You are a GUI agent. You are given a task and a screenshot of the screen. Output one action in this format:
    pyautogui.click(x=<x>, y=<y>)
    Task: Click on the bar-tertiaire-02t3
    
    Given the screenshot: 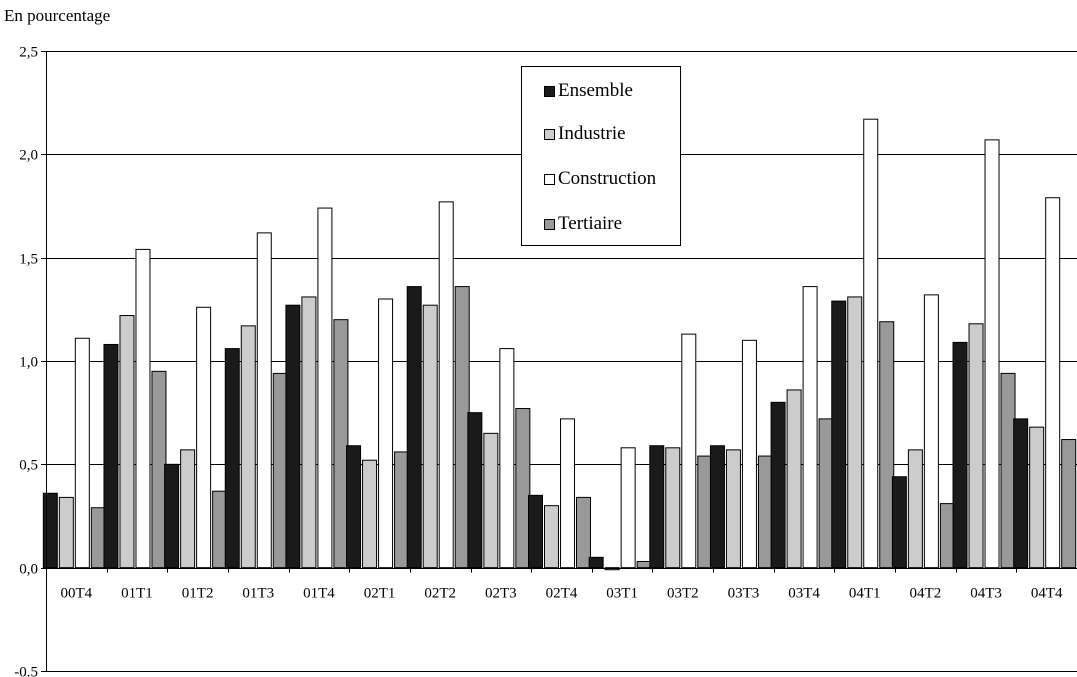 What is the action you would take?
    pyautogui.click(x=523, y=488)
    